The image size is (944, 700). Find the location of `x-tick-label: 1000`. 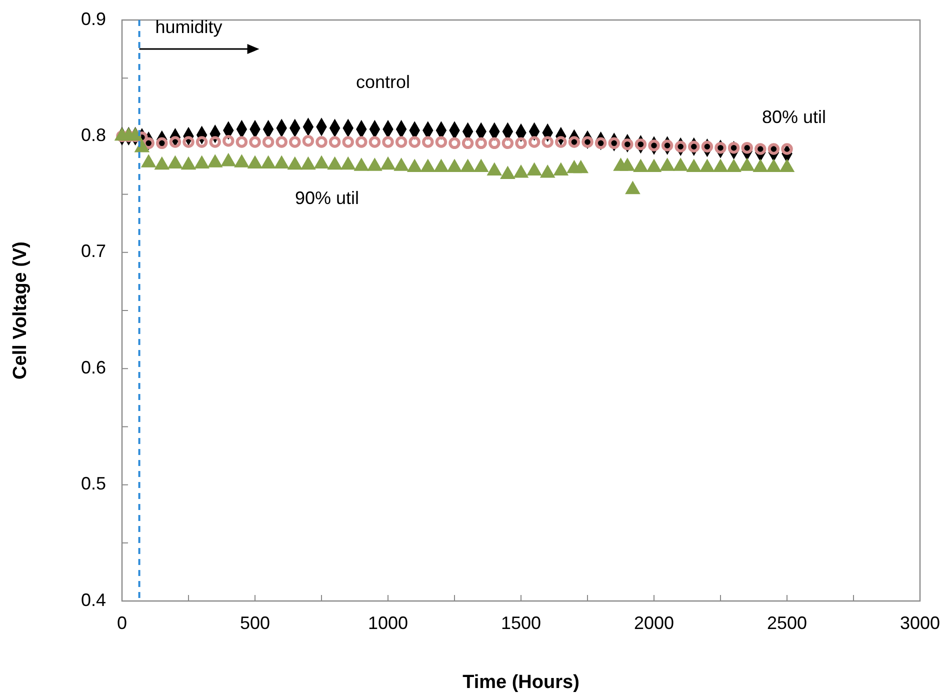

x-tick-label: 1000 is located at coordinates (388, 623).